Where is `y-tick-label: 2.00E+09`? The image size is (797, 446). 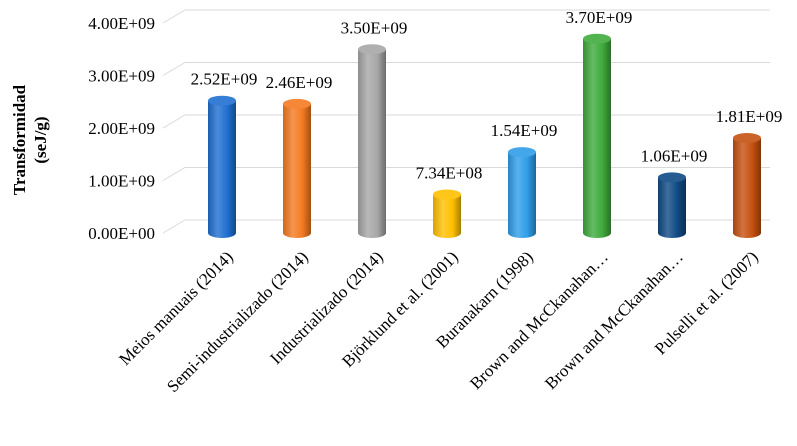 y-tick-label: 2.00E+09 is located at coordinates (121, 128).